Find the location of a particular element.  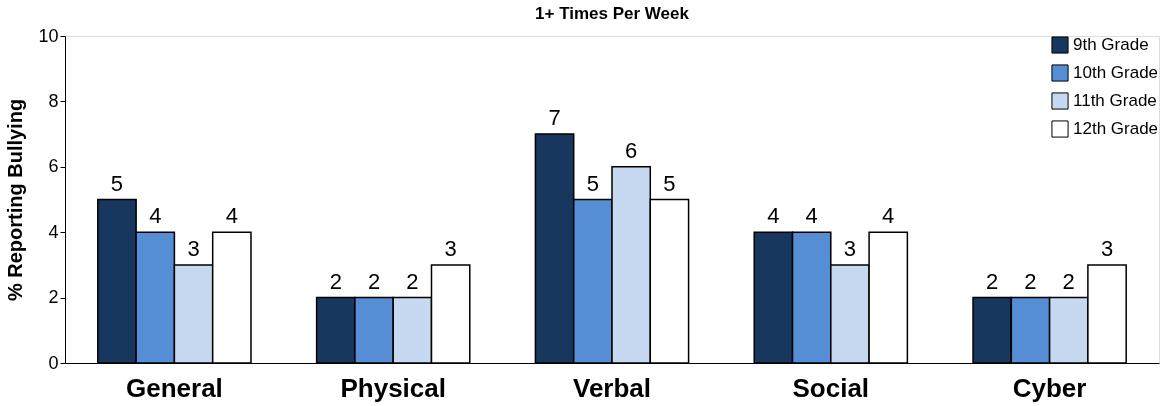

y-tick-label: 6 is located at coordinates (53, 166).